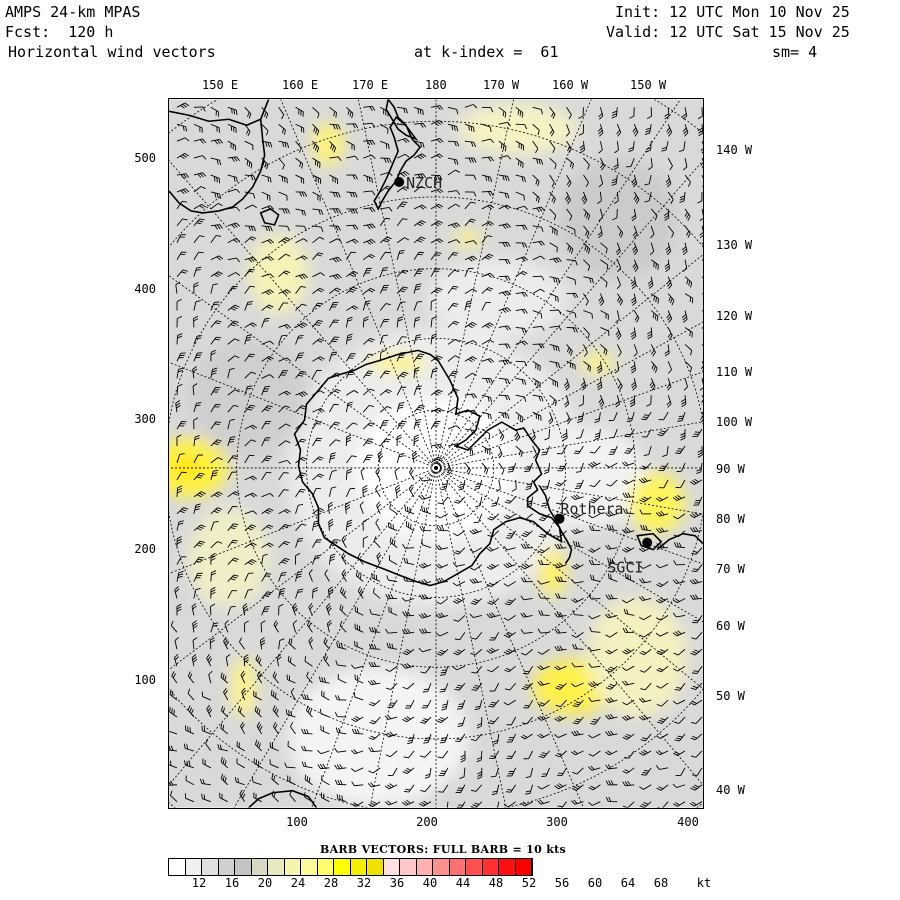 This screenshot has width=900, height=900. What do you see at coordinates (219, 156) in the screenshot?
I see `australia-coastline` at bounding box center [219, 156].